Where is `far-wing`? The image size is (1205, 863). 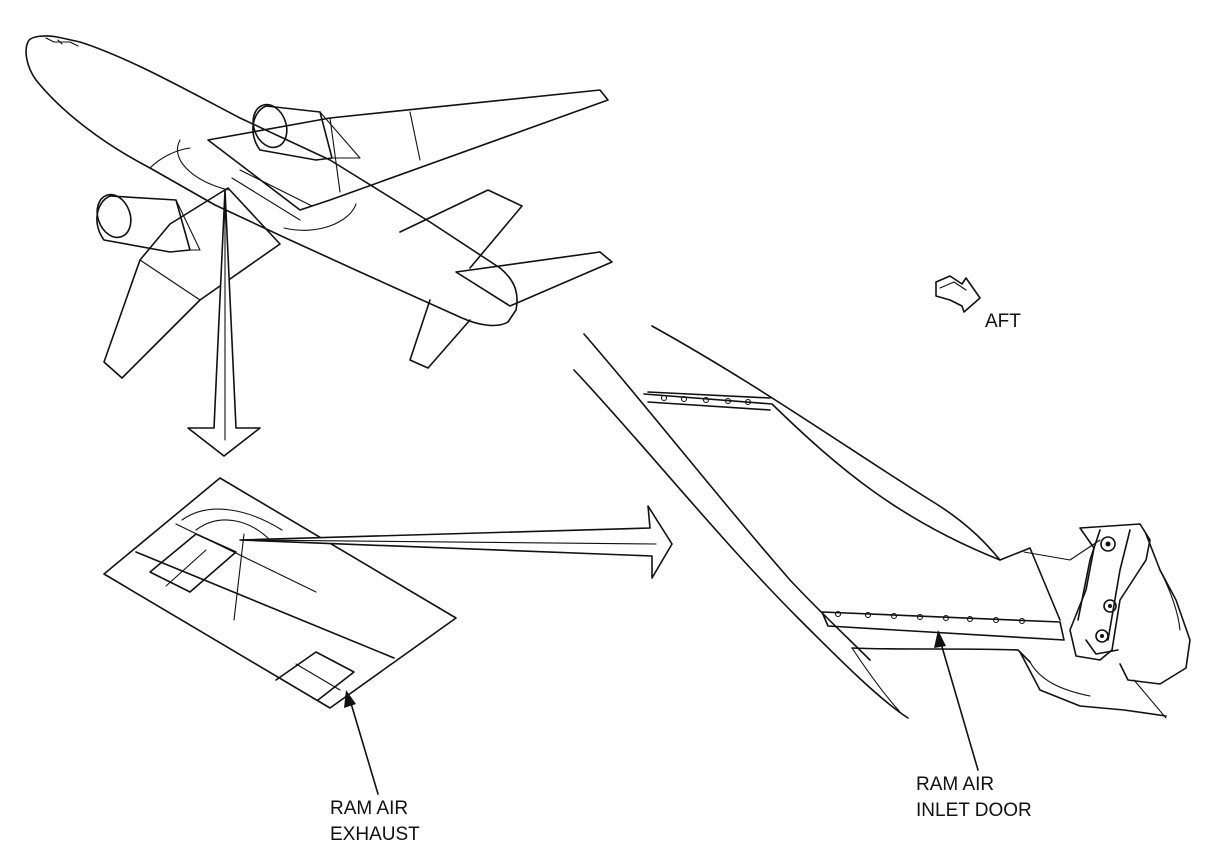
far-wing is located at coordinates (408, 150).